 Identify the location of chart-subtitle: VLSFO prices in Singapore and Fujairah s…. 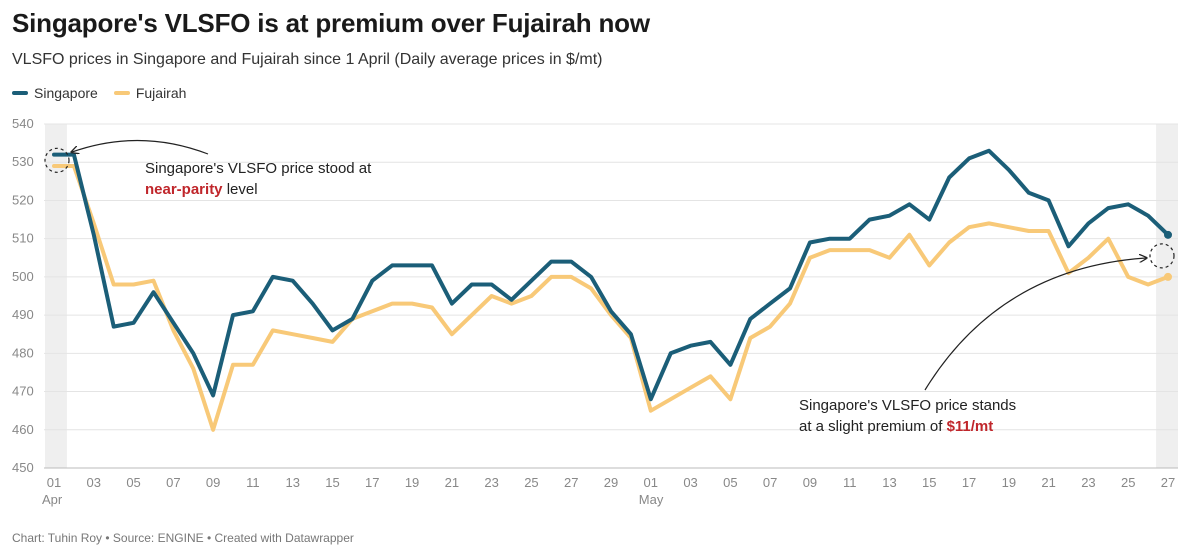
(307, 59).